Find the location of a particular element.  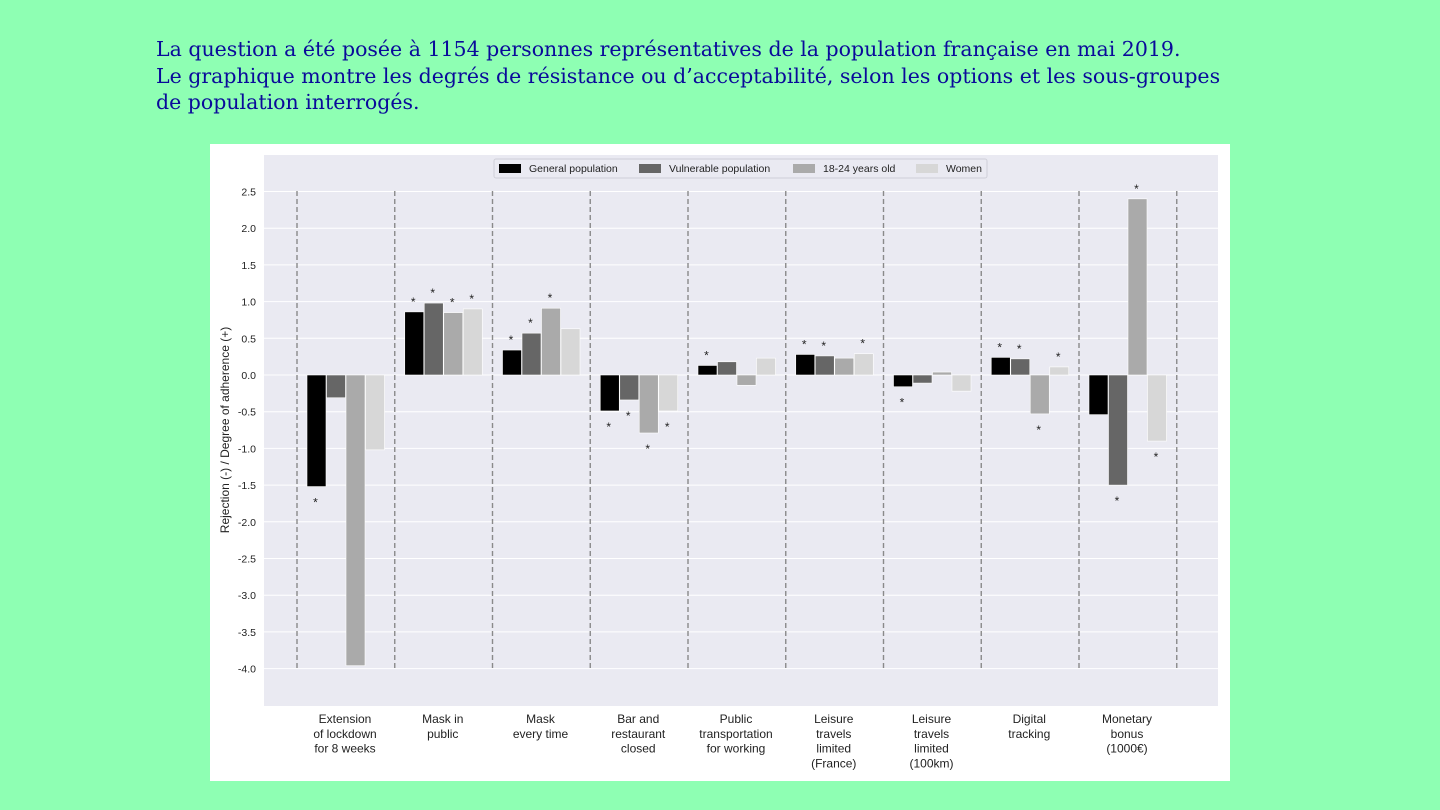

intro-line-3: de population interrogés. is located at coordinates (288, 102).